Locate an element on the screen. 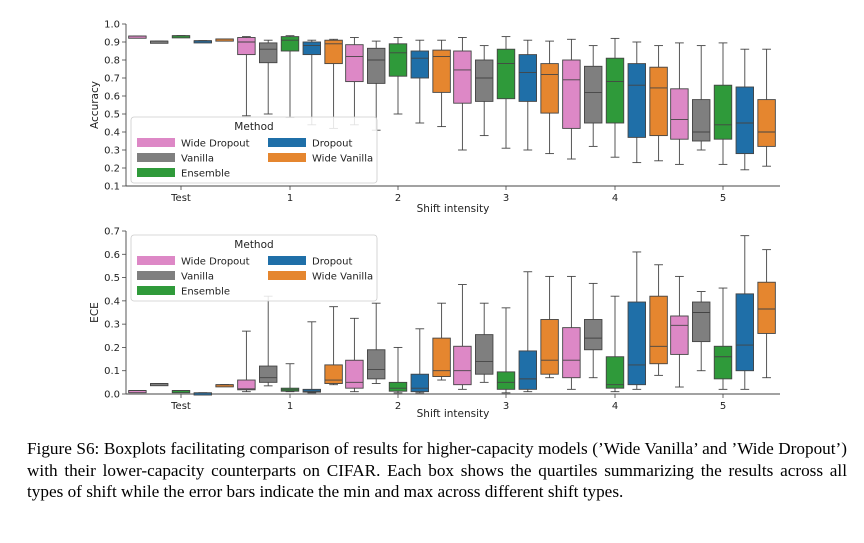 The height and width of the screenshot is (543, 864). legend-entry: Ensemble is located at coordinates (183, 174).